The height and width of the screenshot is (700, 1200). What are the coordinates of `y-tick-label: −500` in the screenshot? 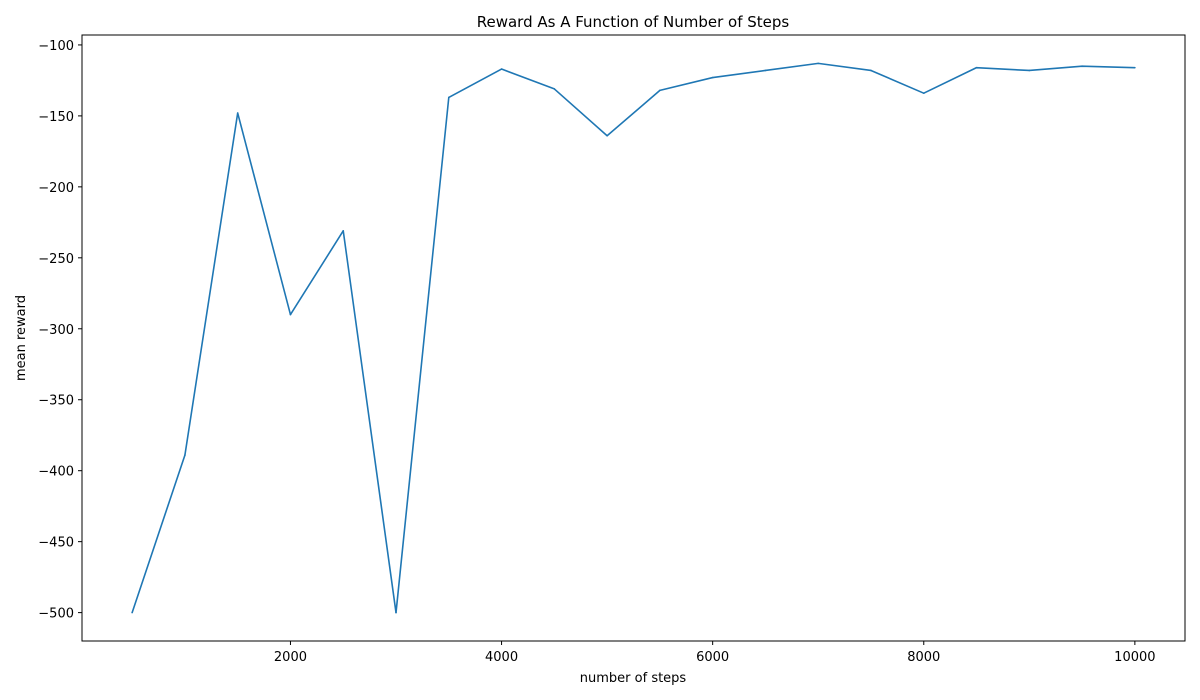 It's located at (56, 614).